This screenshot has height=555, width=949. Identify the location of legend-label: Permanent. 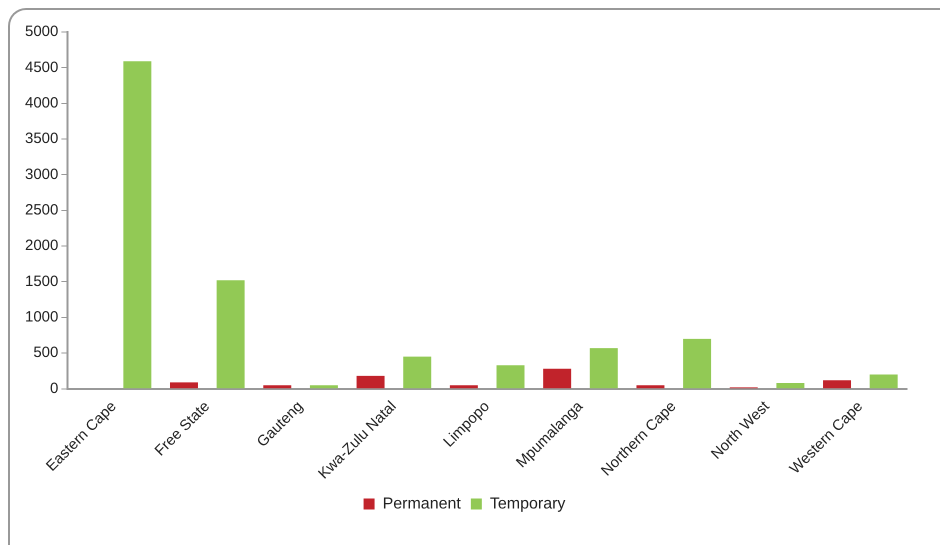
(422, 503).